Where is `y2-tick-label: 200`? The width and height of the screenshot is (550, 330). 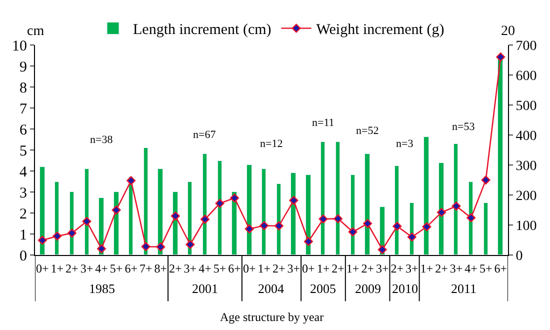
y2-tick-label: 200 is located at coordinates (526, 196).